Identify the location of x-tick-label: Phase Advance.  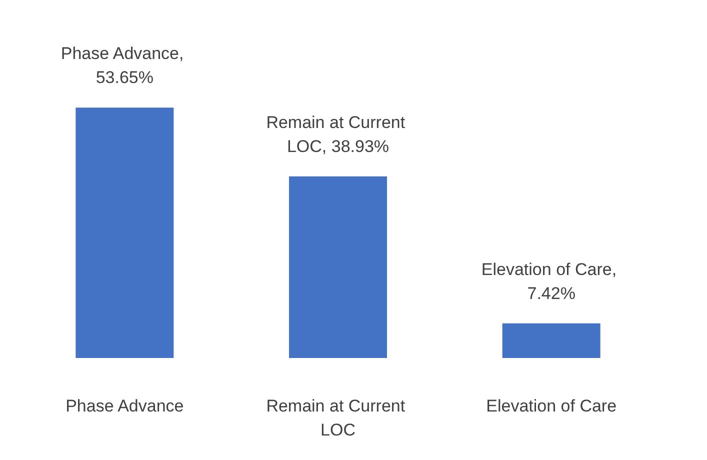
(125, 406).